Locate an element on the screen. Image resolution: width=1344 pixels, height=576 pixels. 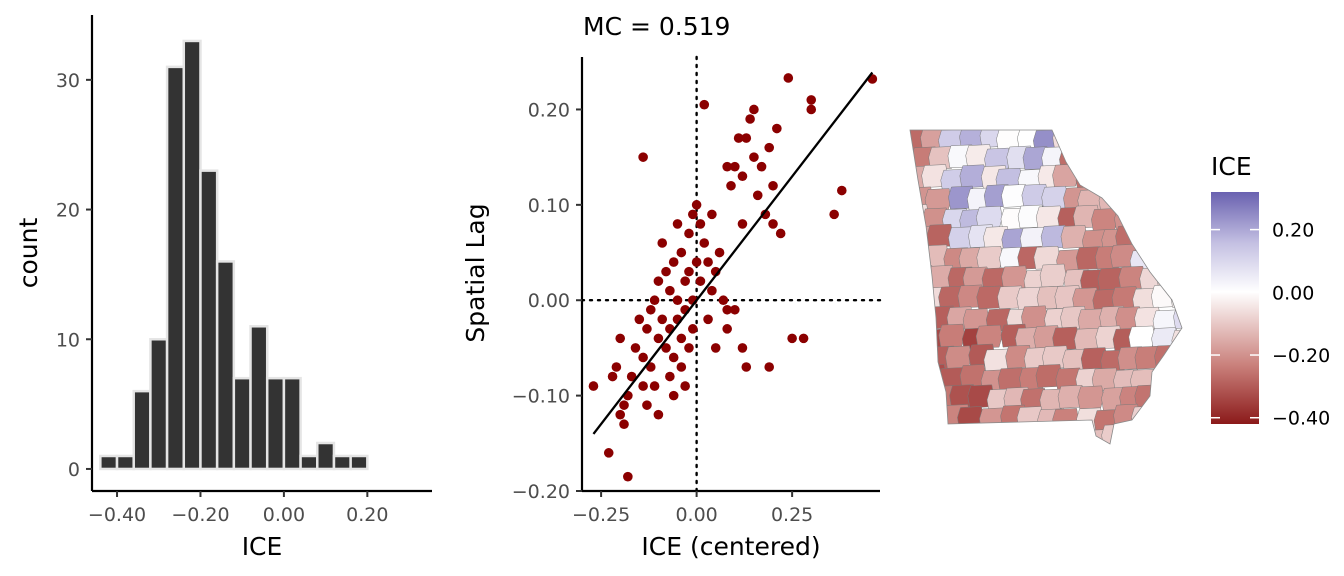
scatter-y-tick-label: 0.00 is located at coordinates (549, 301).